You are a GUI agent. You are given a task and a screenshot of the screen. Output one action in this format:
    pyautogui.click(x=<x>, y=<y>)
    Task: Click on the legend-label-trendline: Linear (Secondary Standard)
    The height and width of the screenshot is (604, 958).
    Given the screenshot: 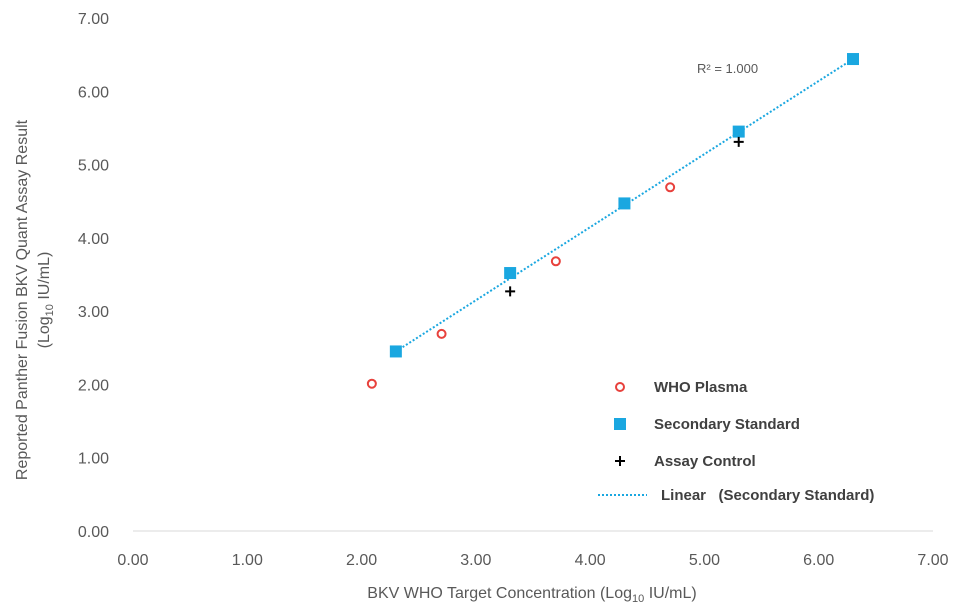 What is the action you would take?
    pyautogui.click(x=767, y=495)
    